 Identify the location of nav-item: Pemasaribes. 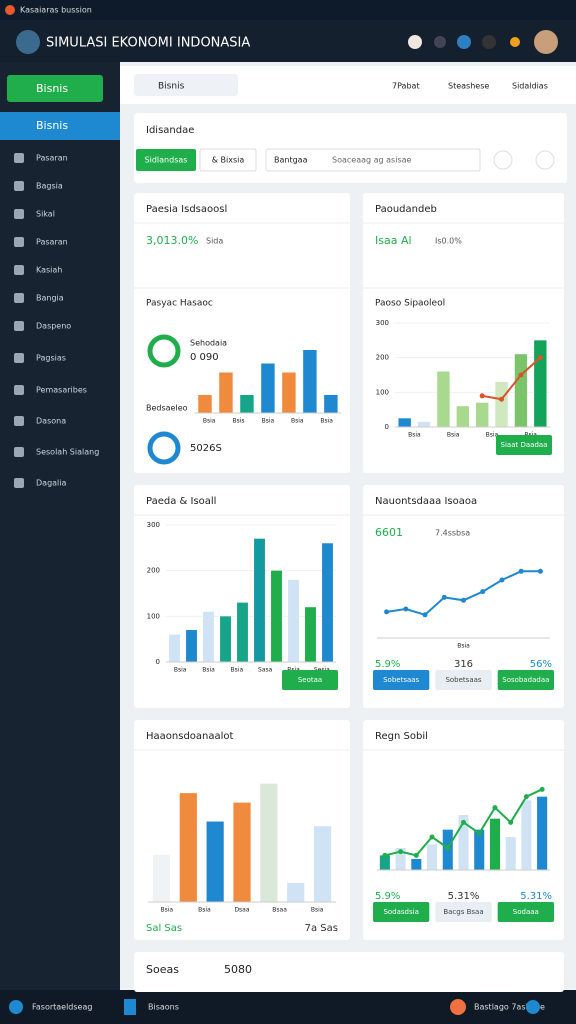
(61, 390).